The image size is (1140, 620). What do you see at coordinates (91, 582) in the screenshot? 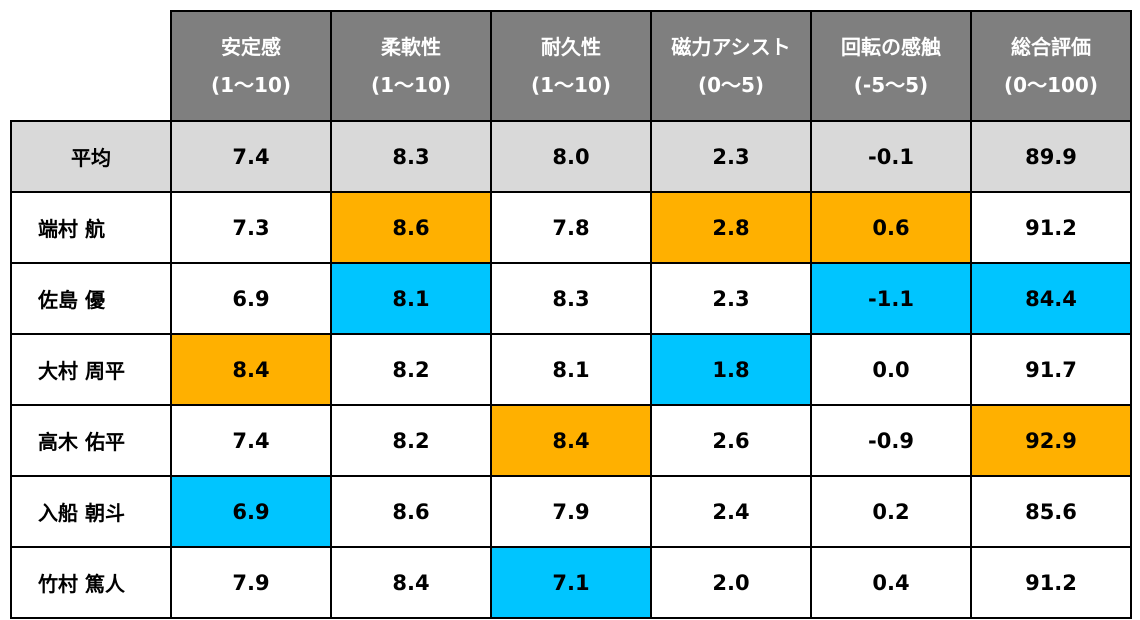
I see `row-name: 竹村 篤人` at bounding box center [91, 582].